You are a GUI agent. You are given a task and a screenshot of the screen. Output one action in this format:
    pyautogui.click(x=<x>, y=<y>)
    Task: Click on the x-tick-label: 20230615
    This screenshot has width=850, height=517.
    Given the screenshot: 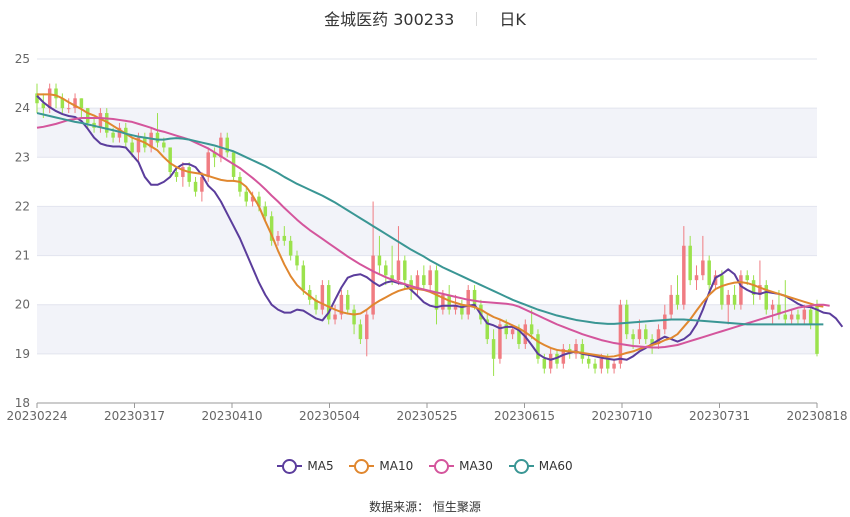 What is the action you would take?
    pyautogui.click(x=524, y=416)
    